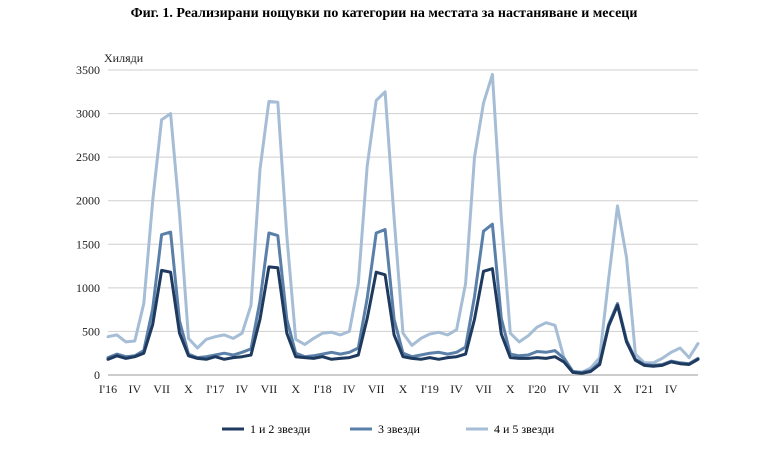 The width and height of the screenshot is (768, 467). Describe the element at coordinates (97, 375) in the screenshot. I see `y-tick-label: 0` at that location.